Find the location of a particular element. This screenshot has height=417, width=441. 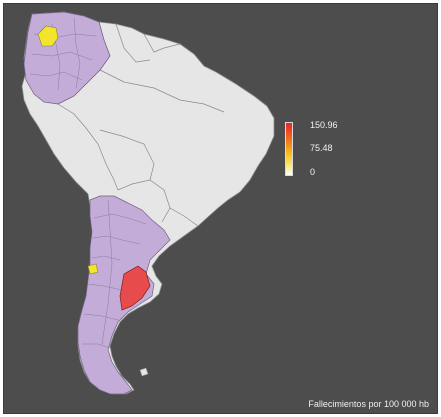

islands is located at coordinates (144, 372).